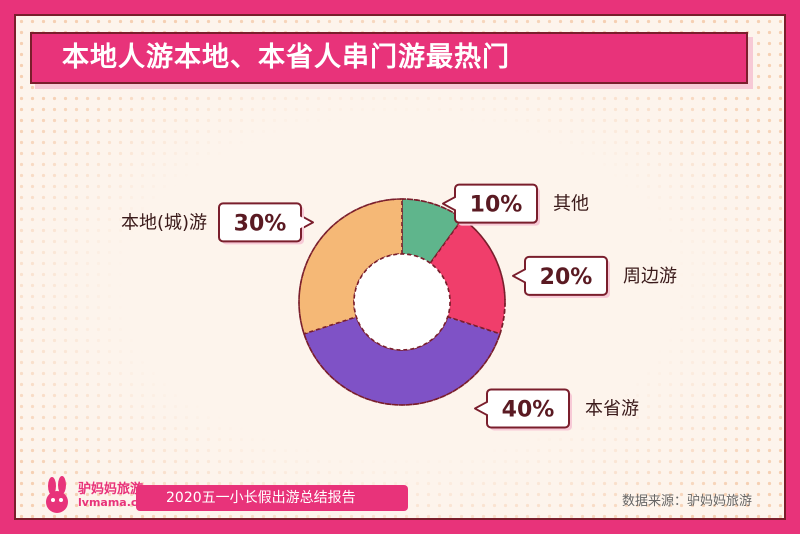 The width and height of the screenshot is (800, 534). I want to click on logo-name: 驴妈妈旅游, so click(111, 489).